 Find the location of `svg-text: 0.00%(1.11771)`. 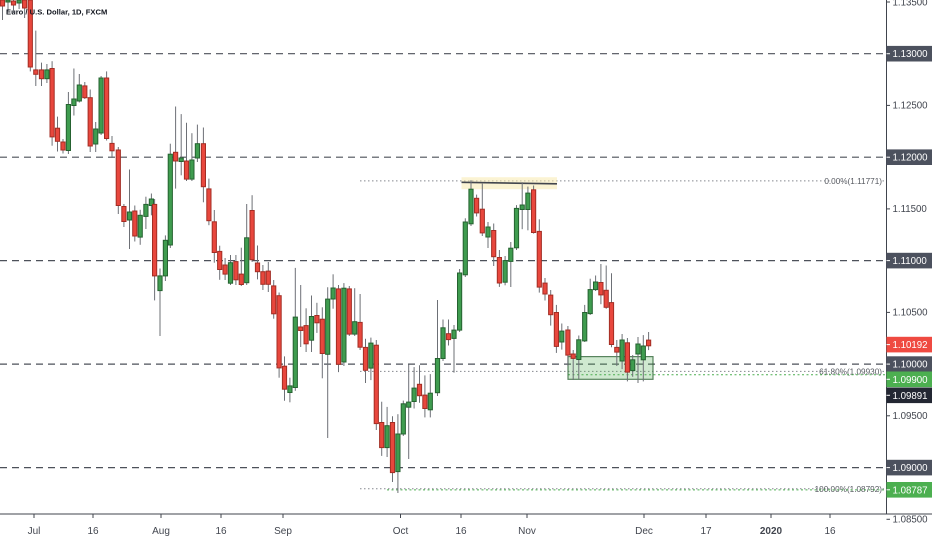

svg-text: 0.00%(1.11771) is located at coordinates (853, 181).